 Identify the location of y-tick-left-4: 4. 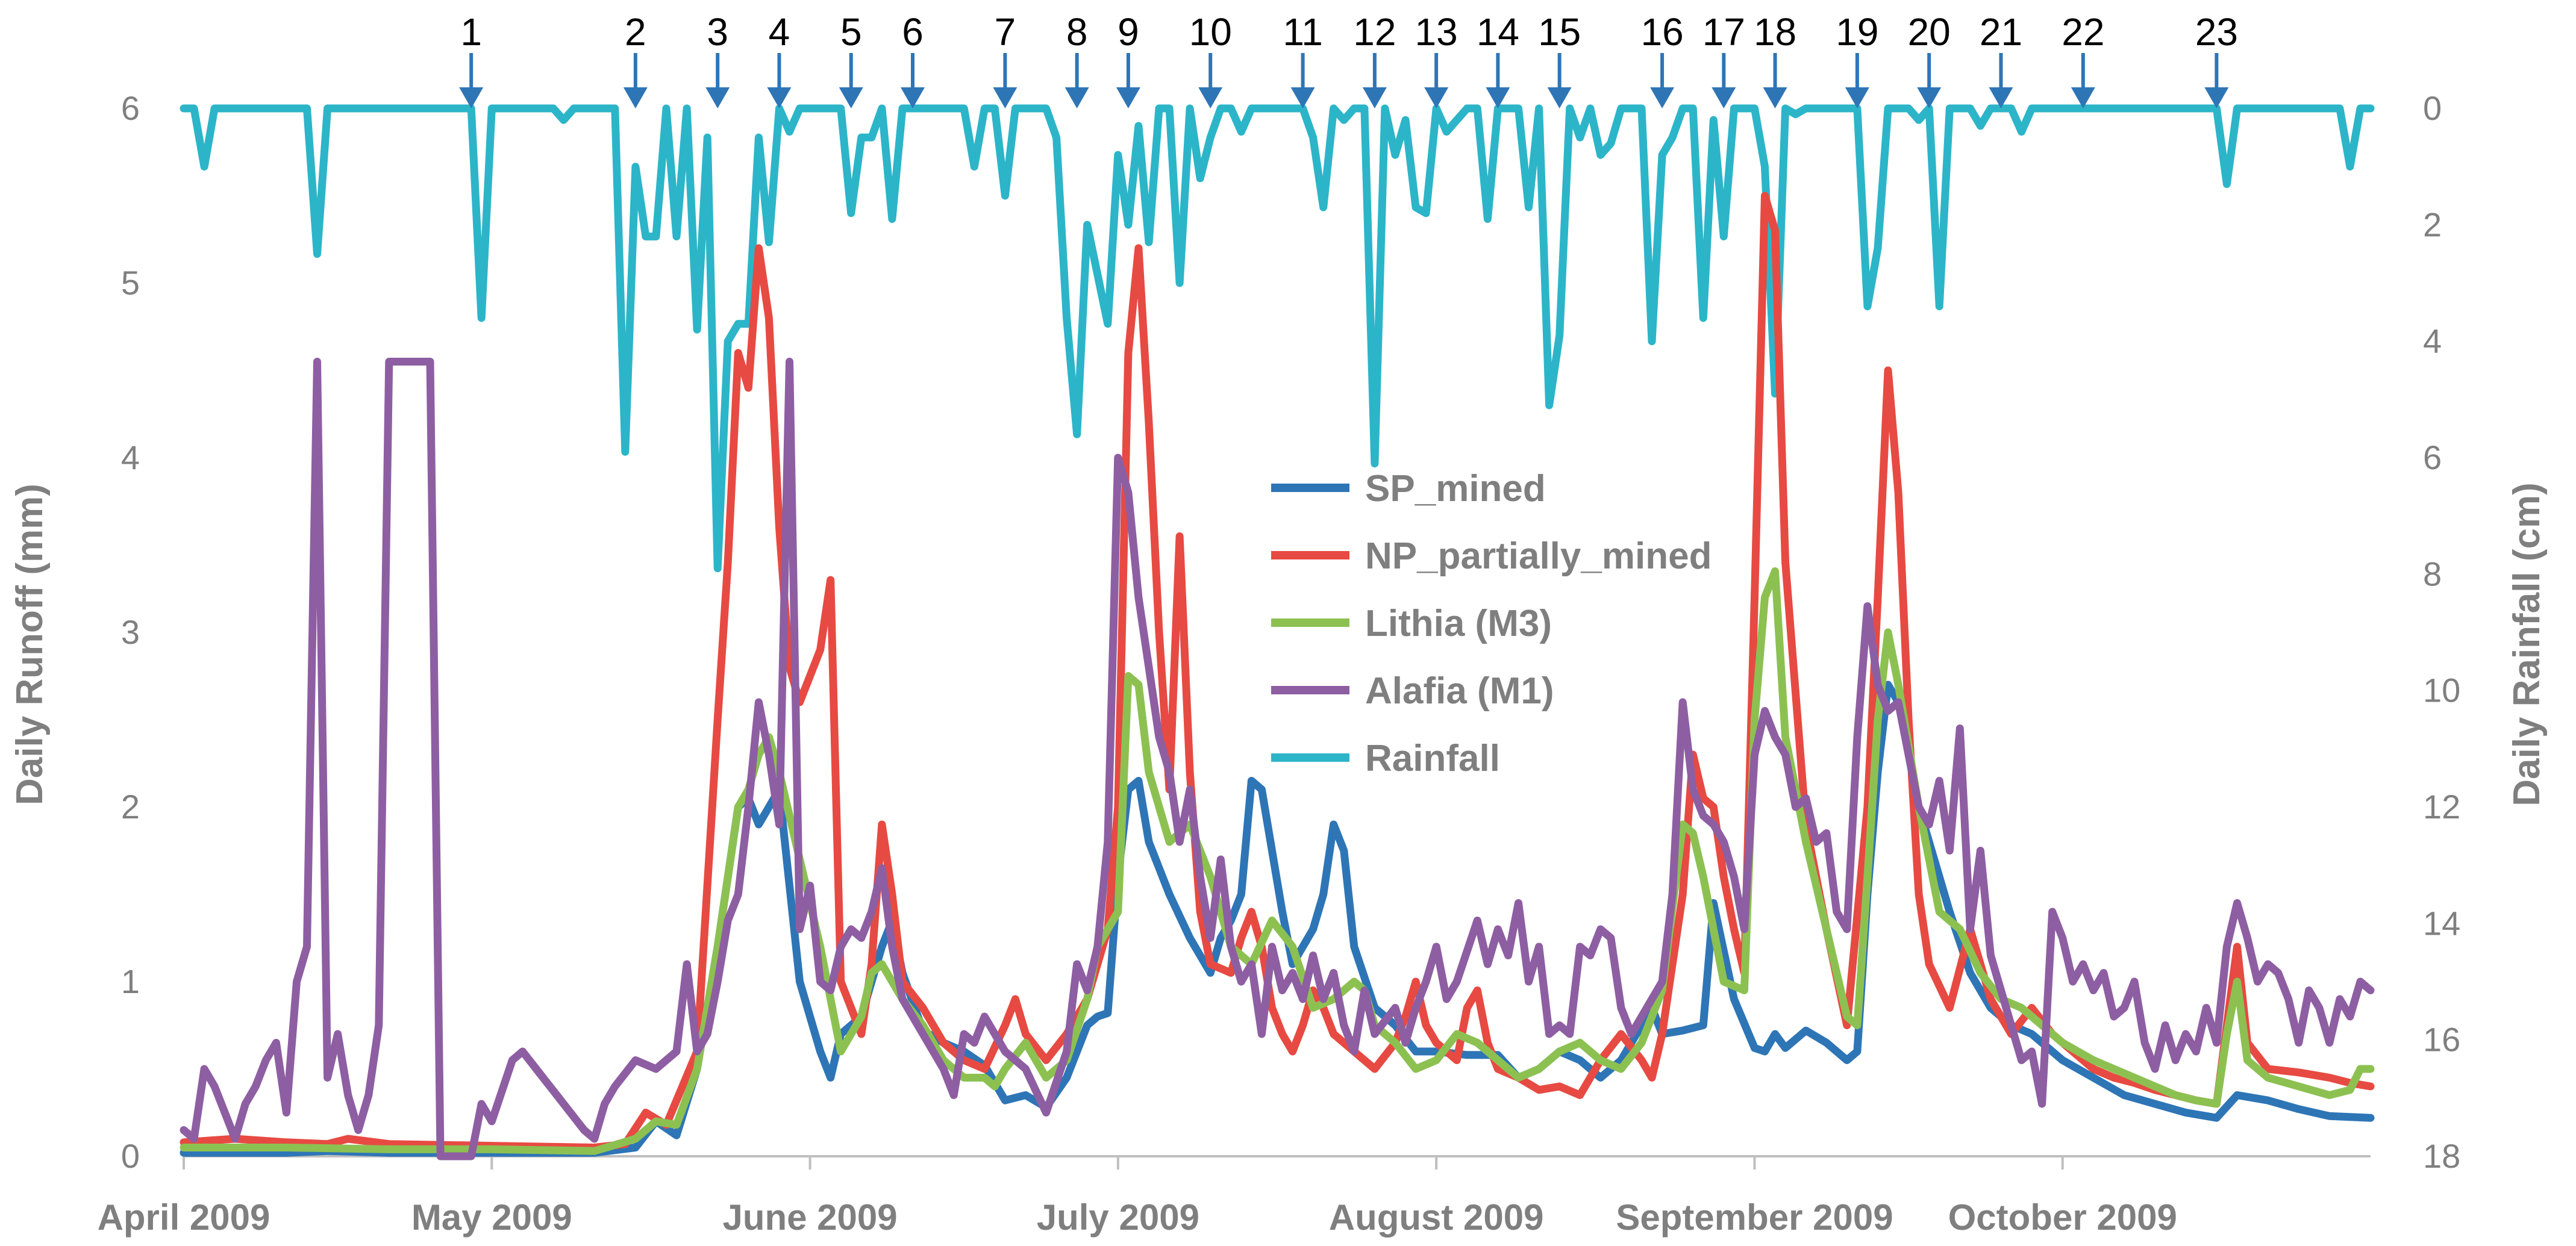
(131, 457).